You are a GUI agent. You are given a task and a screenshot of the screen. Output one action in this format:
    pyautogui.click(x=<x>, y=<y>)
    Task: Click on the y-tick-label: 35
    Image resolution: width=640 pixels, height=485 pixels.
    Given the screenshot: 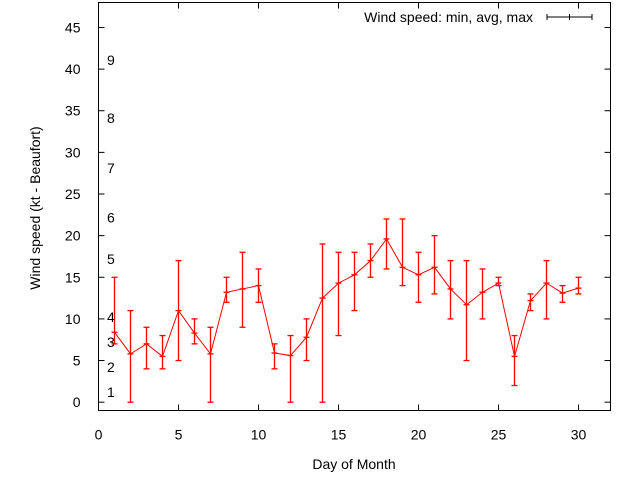 What is the action you would take?
    pyautogui.click(x=73, y=111)
    